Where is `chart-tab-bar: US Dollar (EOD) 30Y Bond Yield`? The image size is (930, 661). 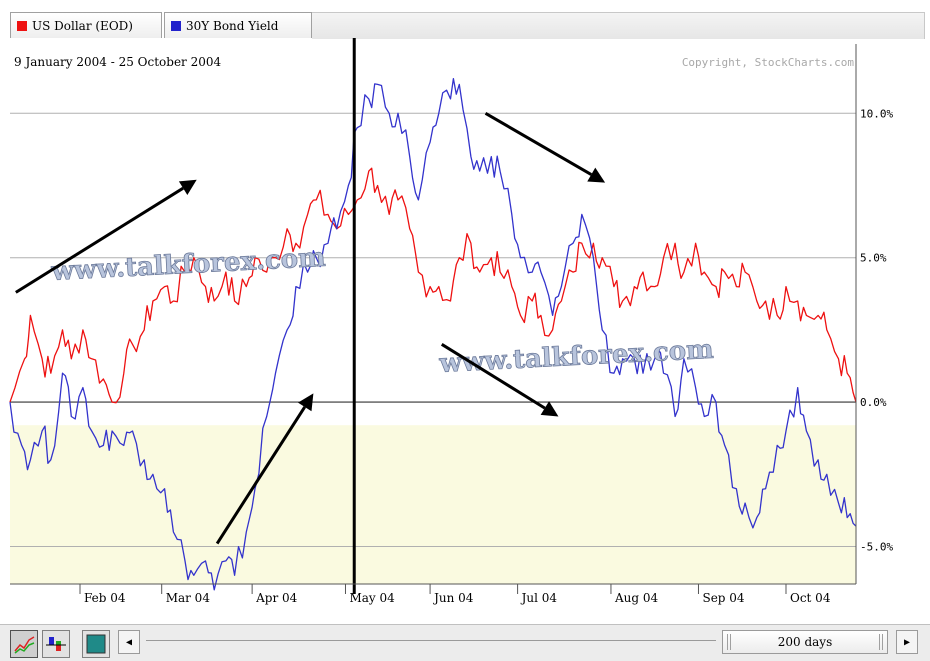 chart-tab-bar: US Dollar (EOD) 30Y Bond Yield is located at coordinates (465, 22).